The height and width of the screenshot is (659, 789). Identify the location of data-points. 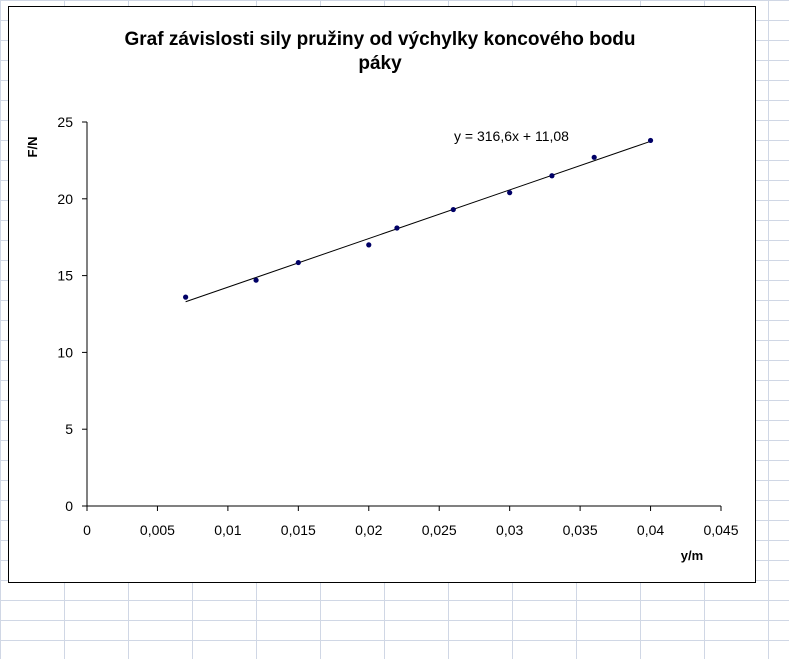
(418, 218).